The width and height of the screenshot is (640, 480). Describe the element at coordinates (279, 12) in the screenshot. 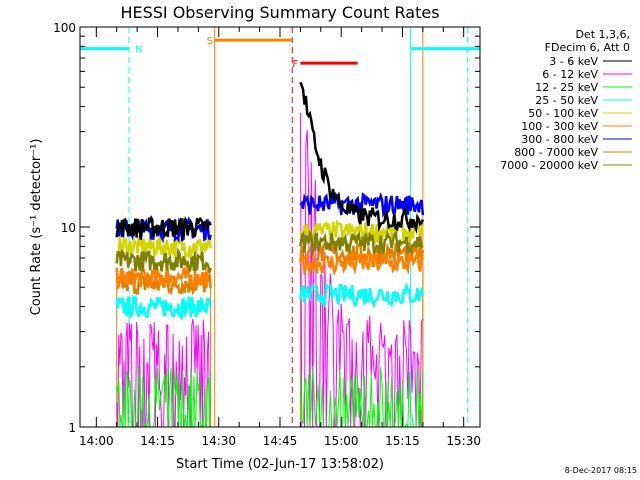

I see `chart-title: HESSI Observing Summary Count Rates` at that location.